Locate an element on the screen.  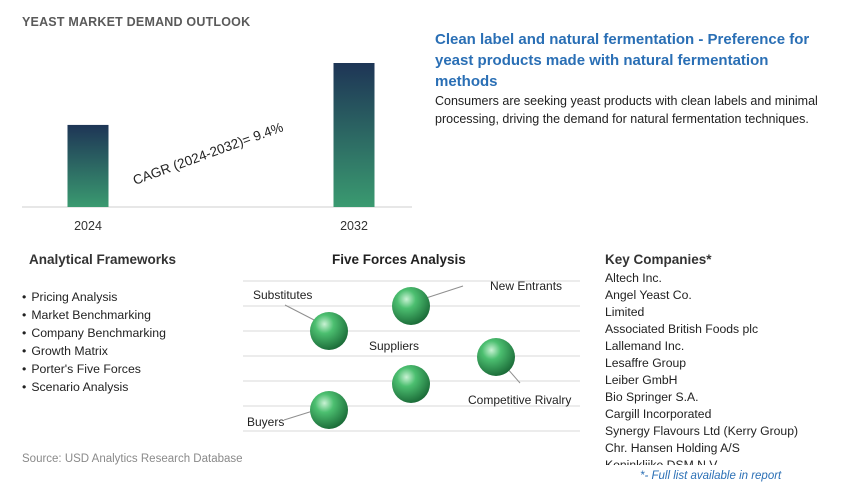
company-item: Lesaffre Group is located at coordinates (646, 363).